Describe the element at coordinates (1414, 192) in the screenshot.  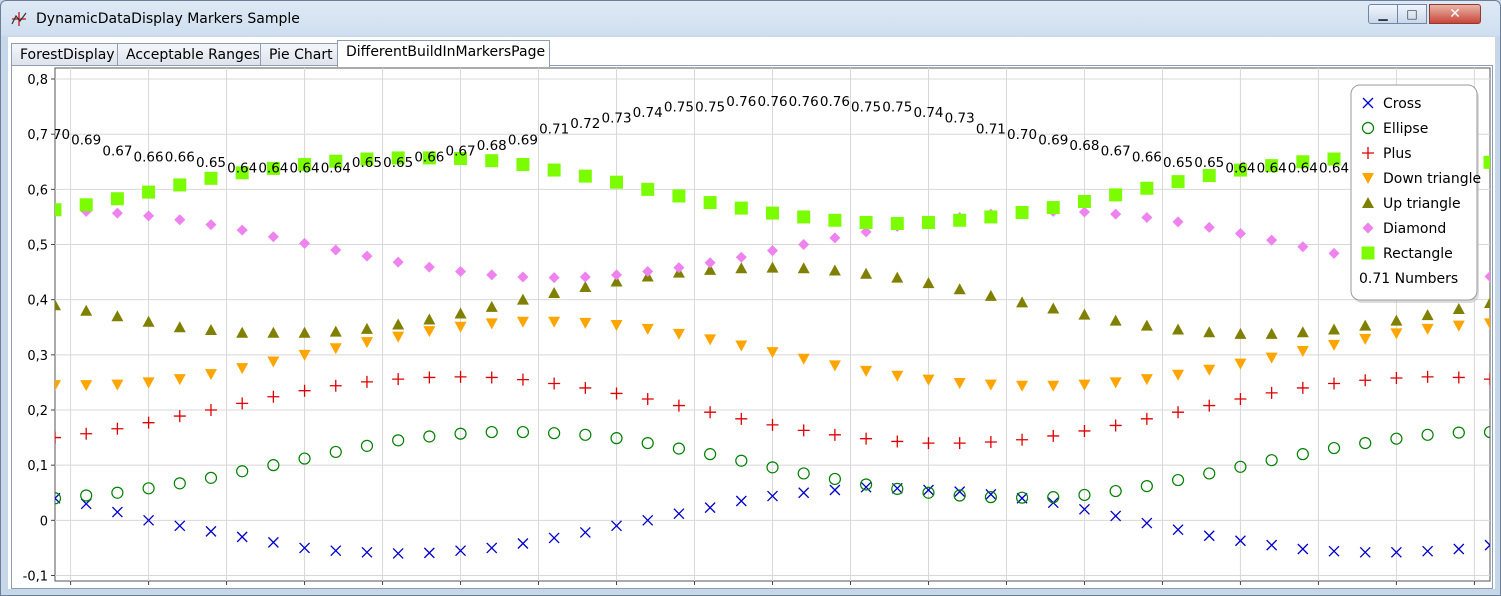
I see `legend-box` at that location.